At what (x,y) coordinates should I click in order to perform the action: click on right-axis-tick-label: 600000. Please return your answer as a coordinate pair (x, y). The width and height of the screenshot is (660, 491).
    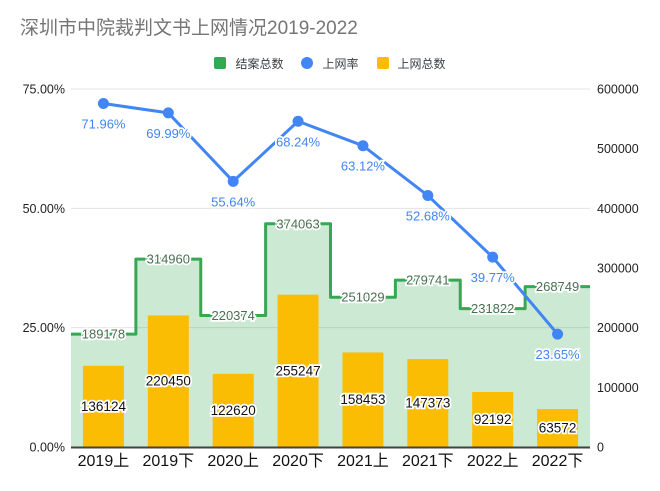
    Looking at the image, I should click on (618, 90).